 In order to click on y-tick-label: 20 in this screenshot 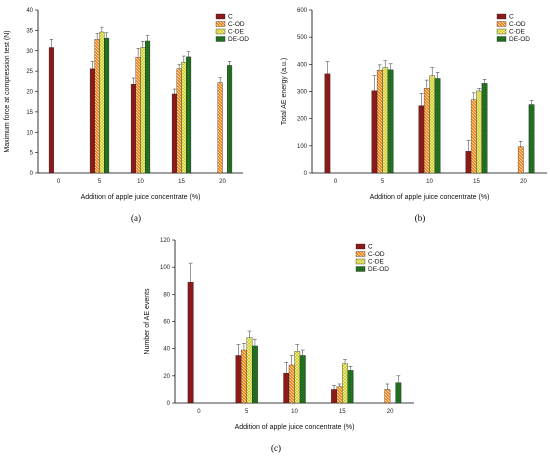, I will do `click(29, 93)`.